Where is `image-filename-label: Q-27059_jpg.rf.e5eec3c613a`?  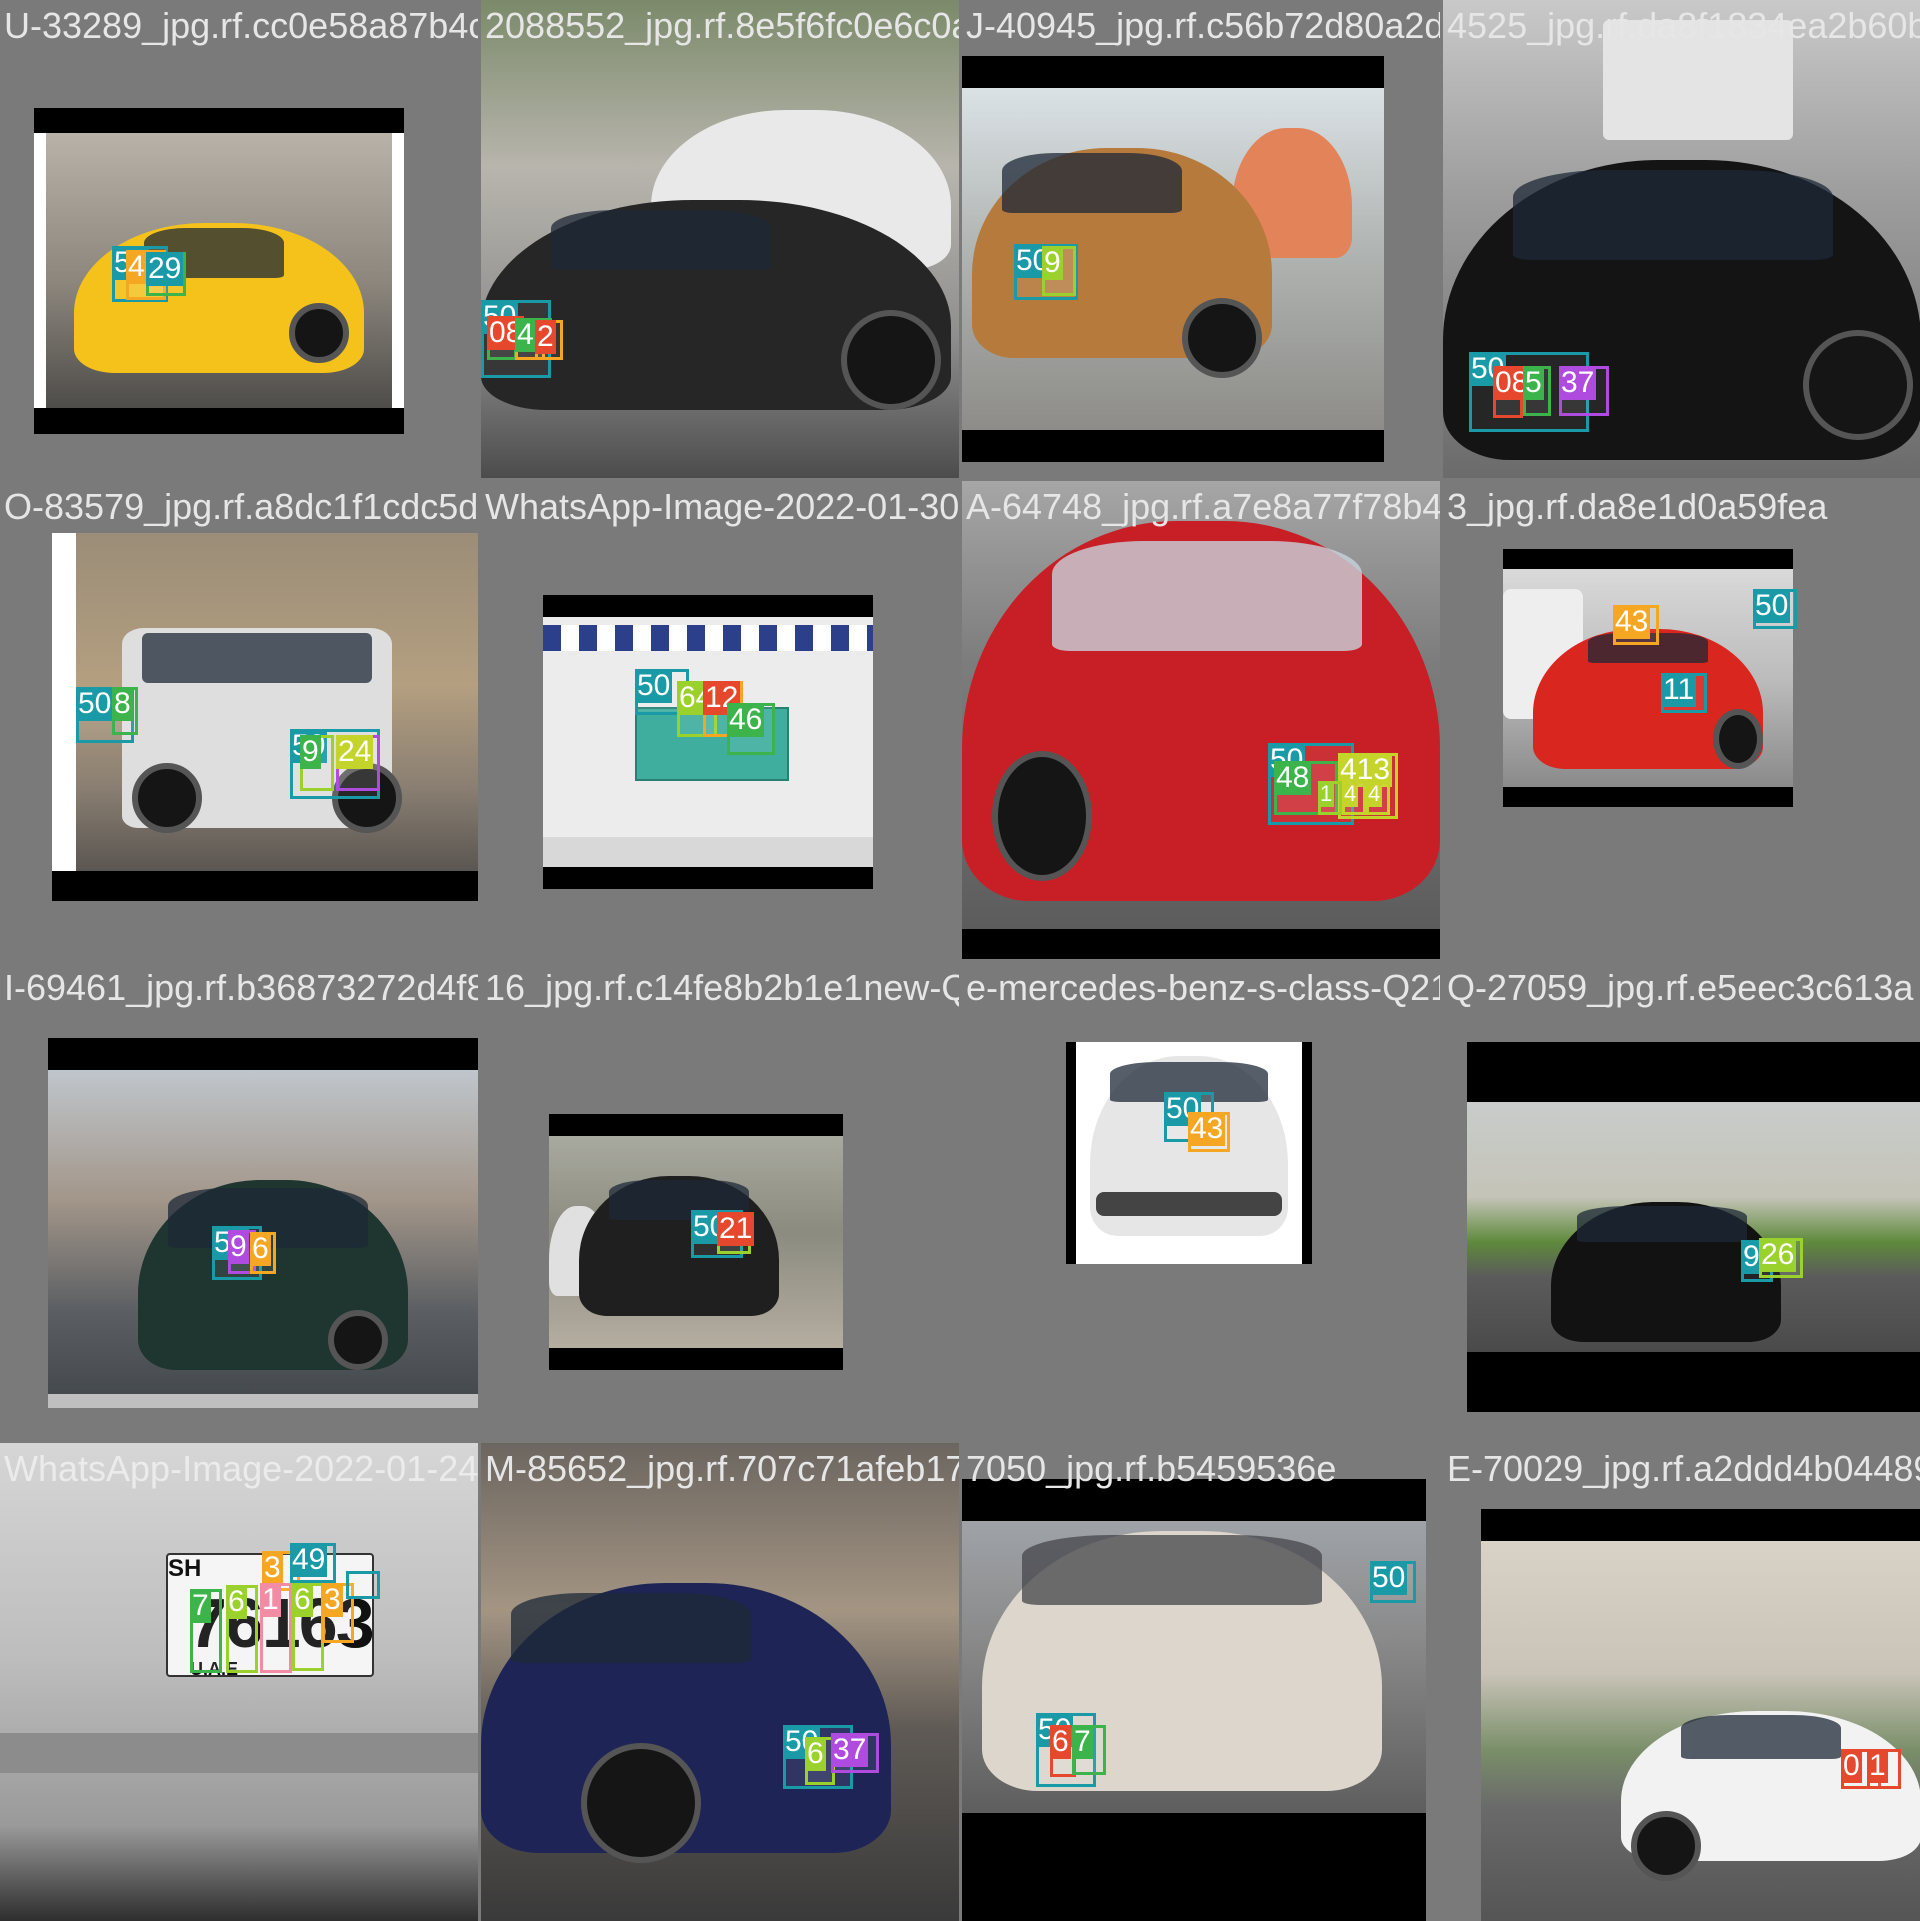
image-filename-label: Q-27059_jpg.rf.e5eec3c613a is located at coordinates (1680, 987).